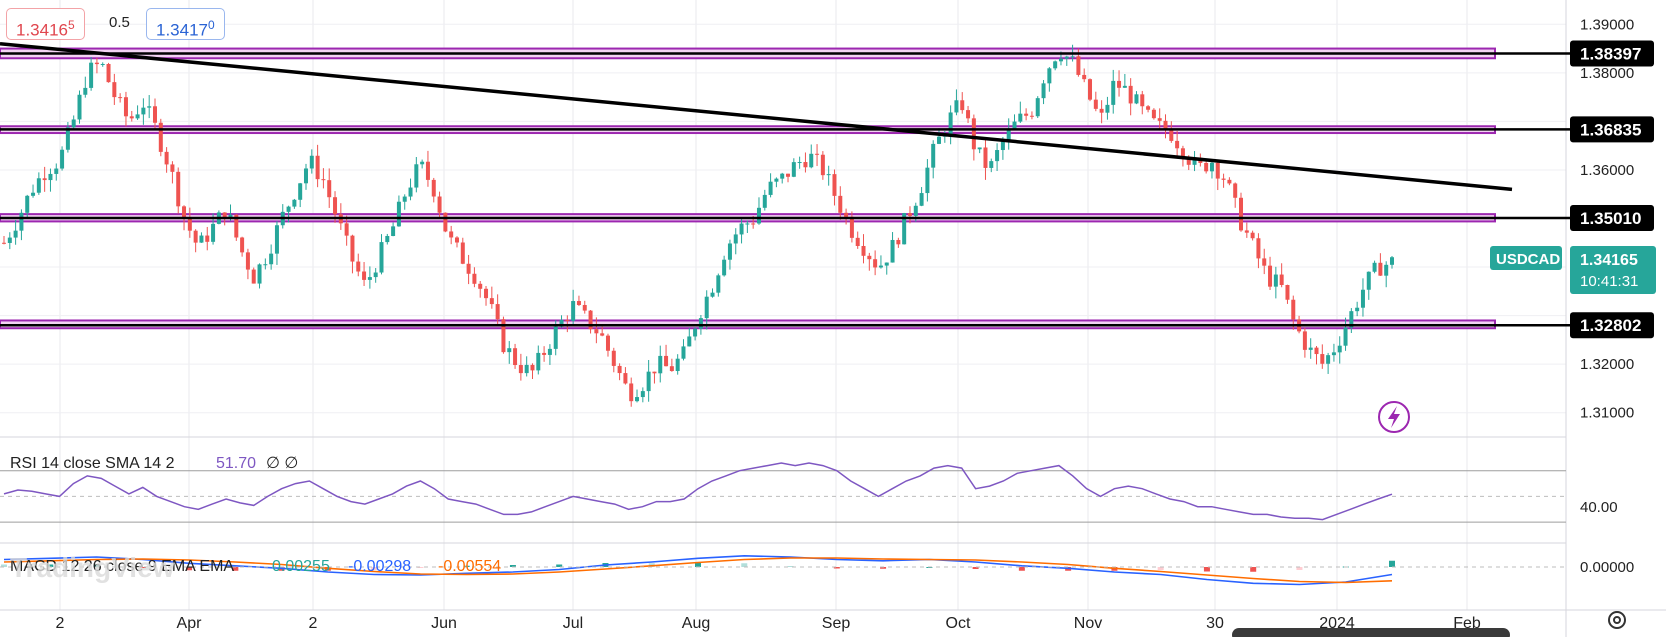 This screenshot has height=637, width=1666. I want to click on macd-signal-value: -0.00554, so click(469, 566).